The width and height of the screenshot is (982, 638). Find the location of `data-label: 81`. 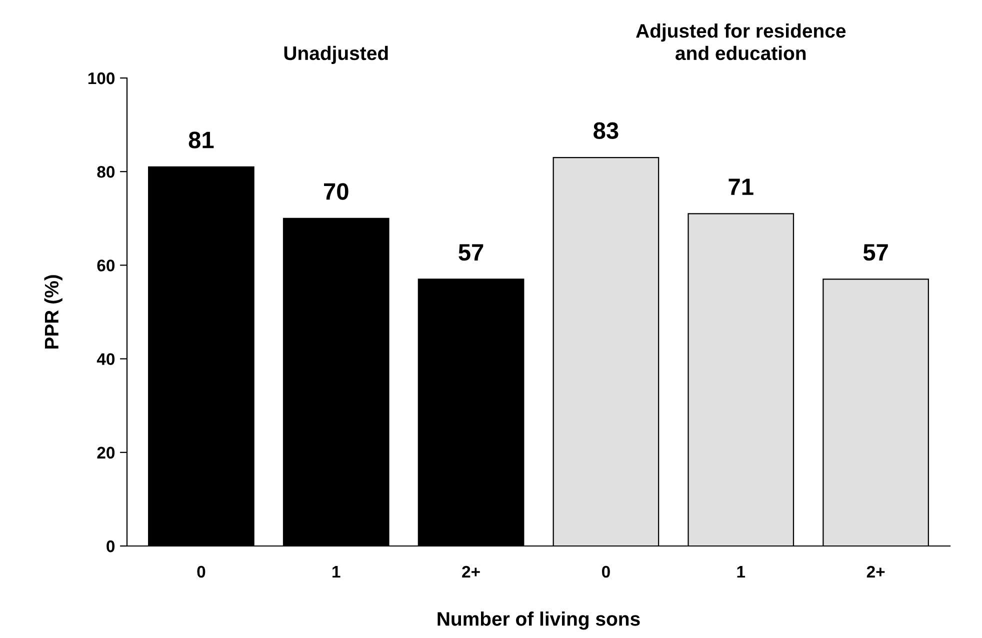

data-label: 81 is located at coordinates (201, 140).